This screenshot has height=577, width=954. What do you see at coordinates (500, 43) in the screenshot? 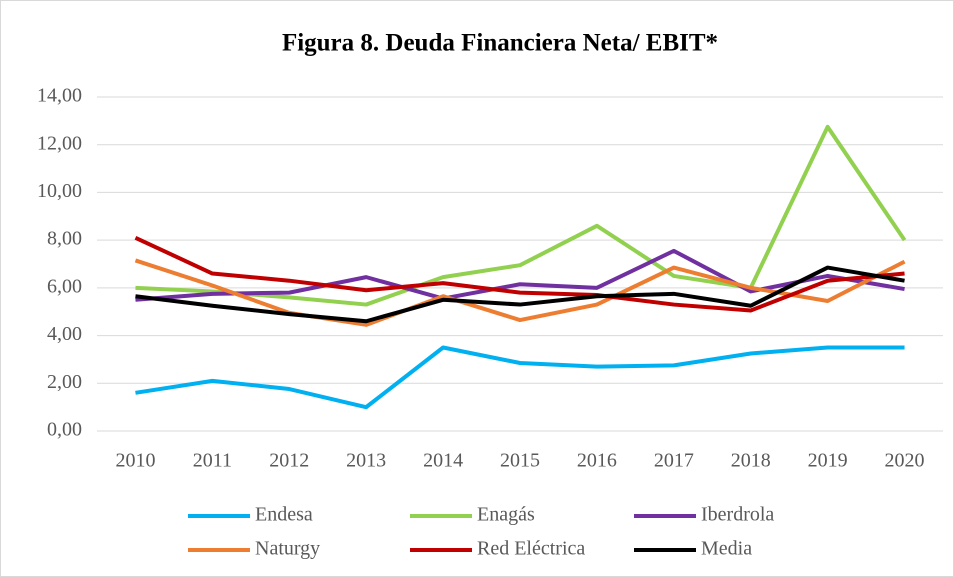
I see `chart-title: Figura 8. Deuda Financiera Neta/ EBIT*` at bounding box center [500, 43].